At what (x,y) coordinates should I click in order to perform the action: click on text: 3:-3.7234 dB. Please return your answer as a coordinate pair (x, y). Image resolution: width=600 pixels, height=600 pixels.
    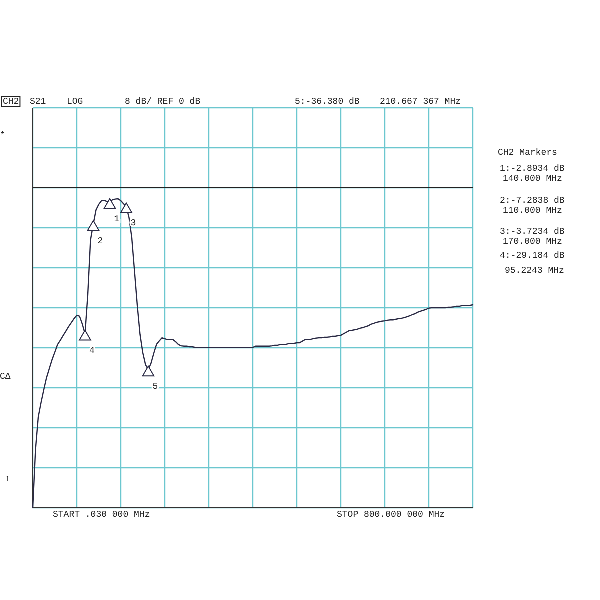
    Looking at the image, I should click on (533, 232).